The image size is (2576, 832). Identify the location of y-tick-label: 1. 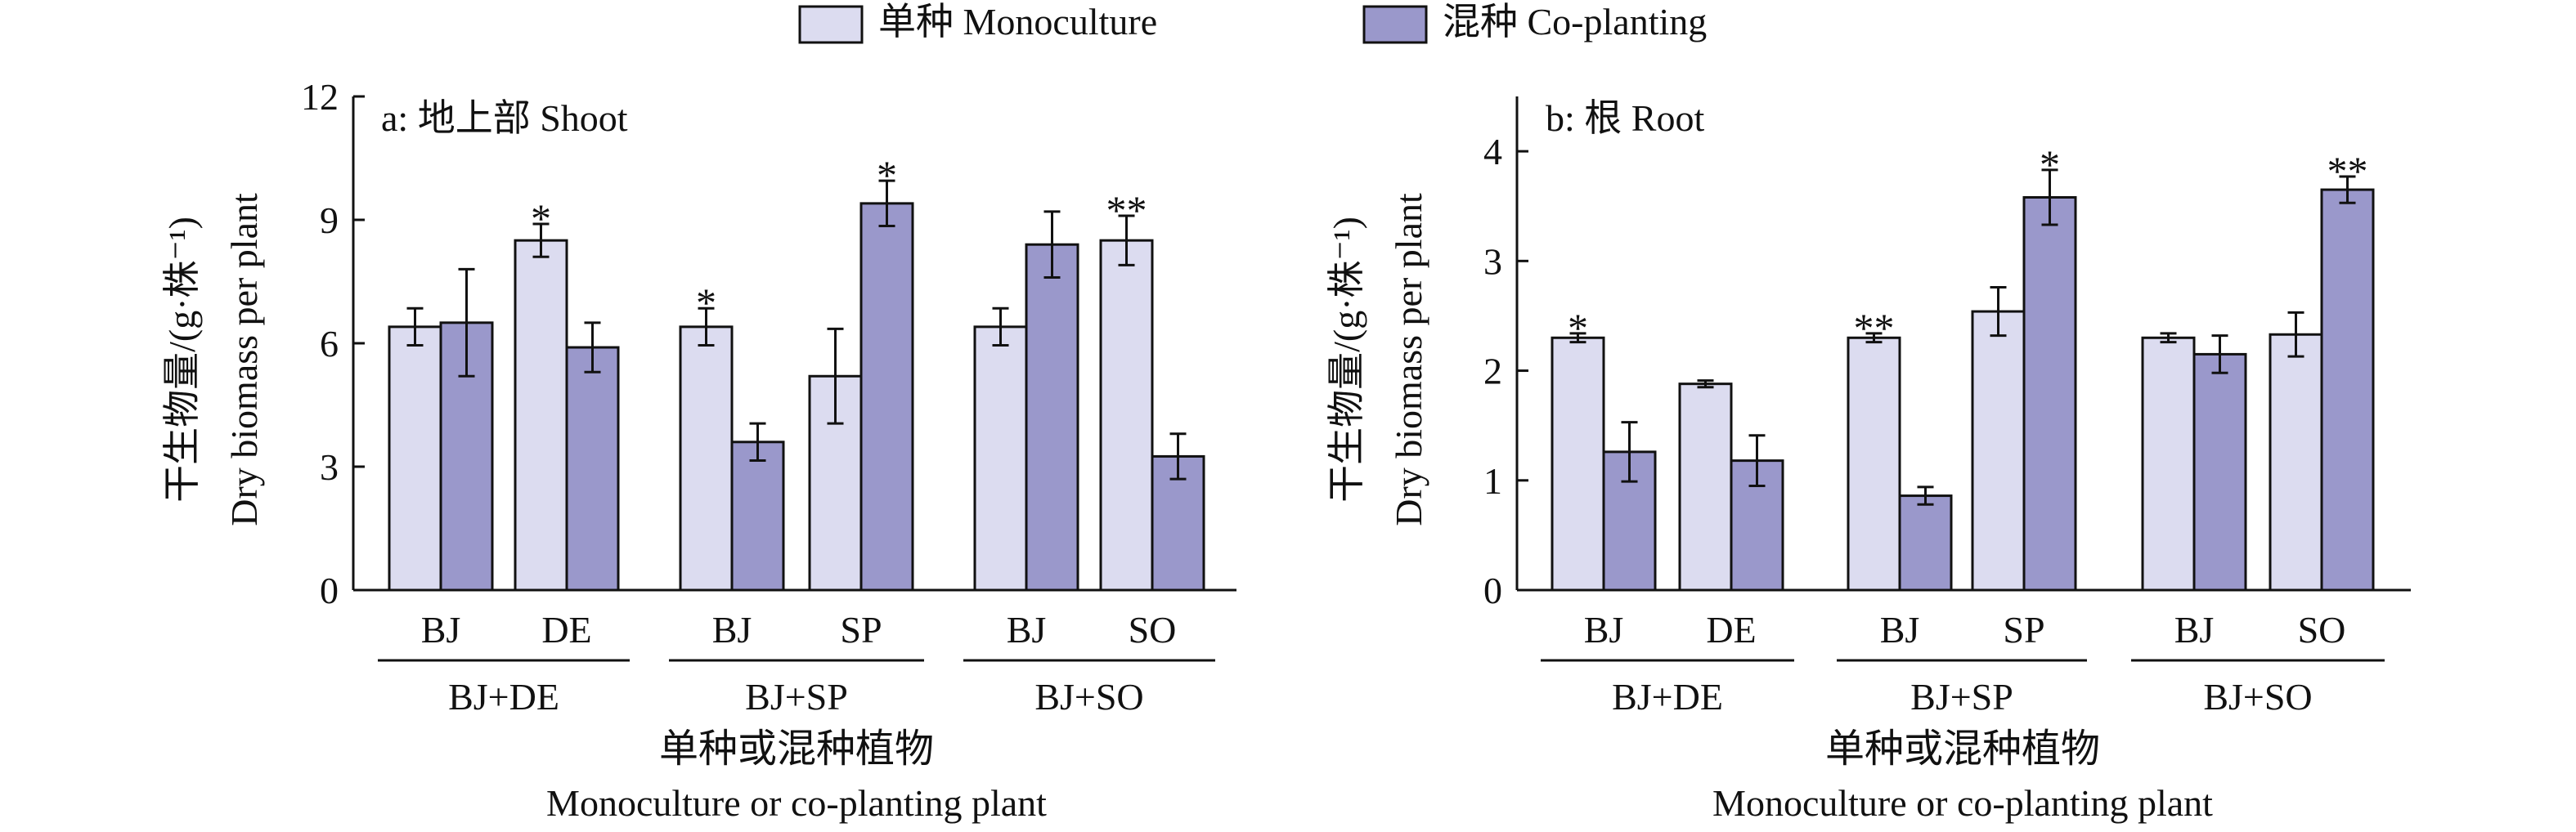
(1493, 481).